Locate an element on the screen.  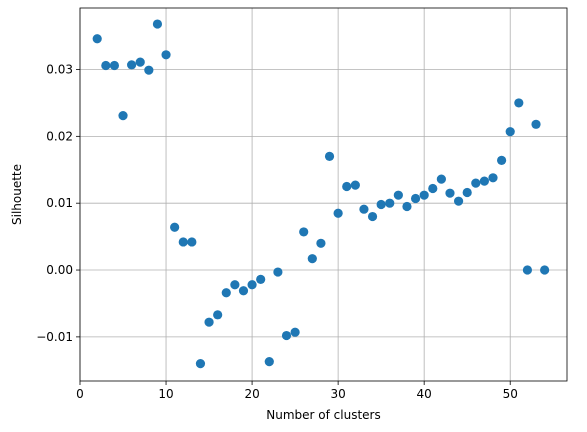
y-tick-label: 0.03 is located at coordinates (59, 69).